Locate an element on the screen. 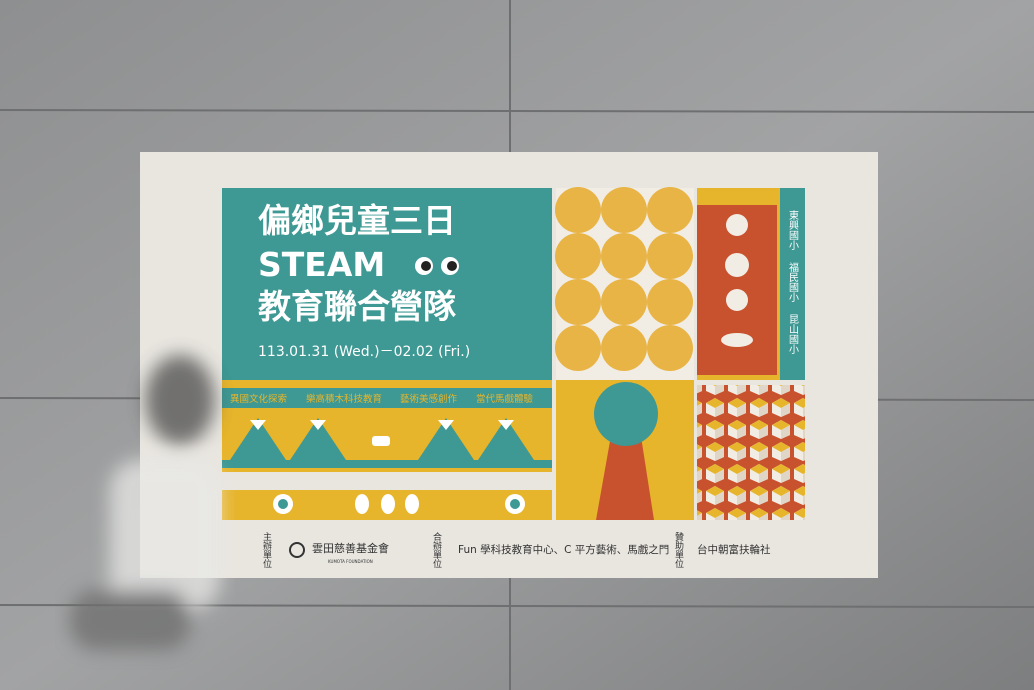 The image size is (1034, 690). eyes is located at coordinates (437, 266).